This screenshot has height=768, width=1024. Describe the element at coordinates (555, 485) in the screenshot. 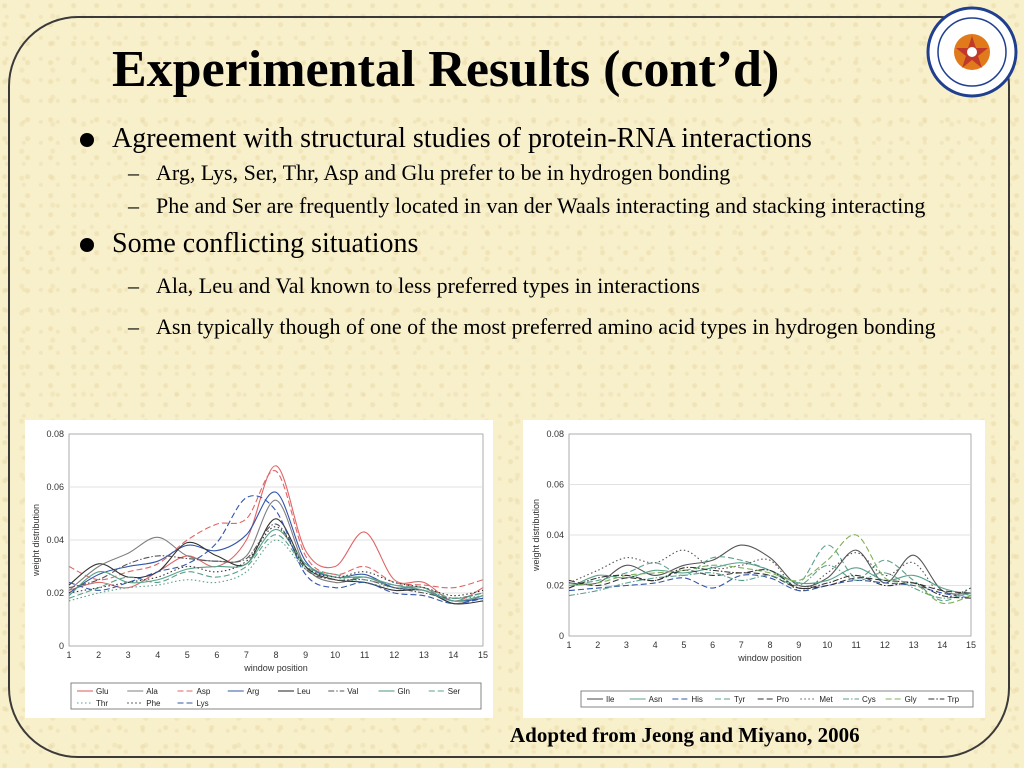

I see `y-tick-label: 0.06` at that location.